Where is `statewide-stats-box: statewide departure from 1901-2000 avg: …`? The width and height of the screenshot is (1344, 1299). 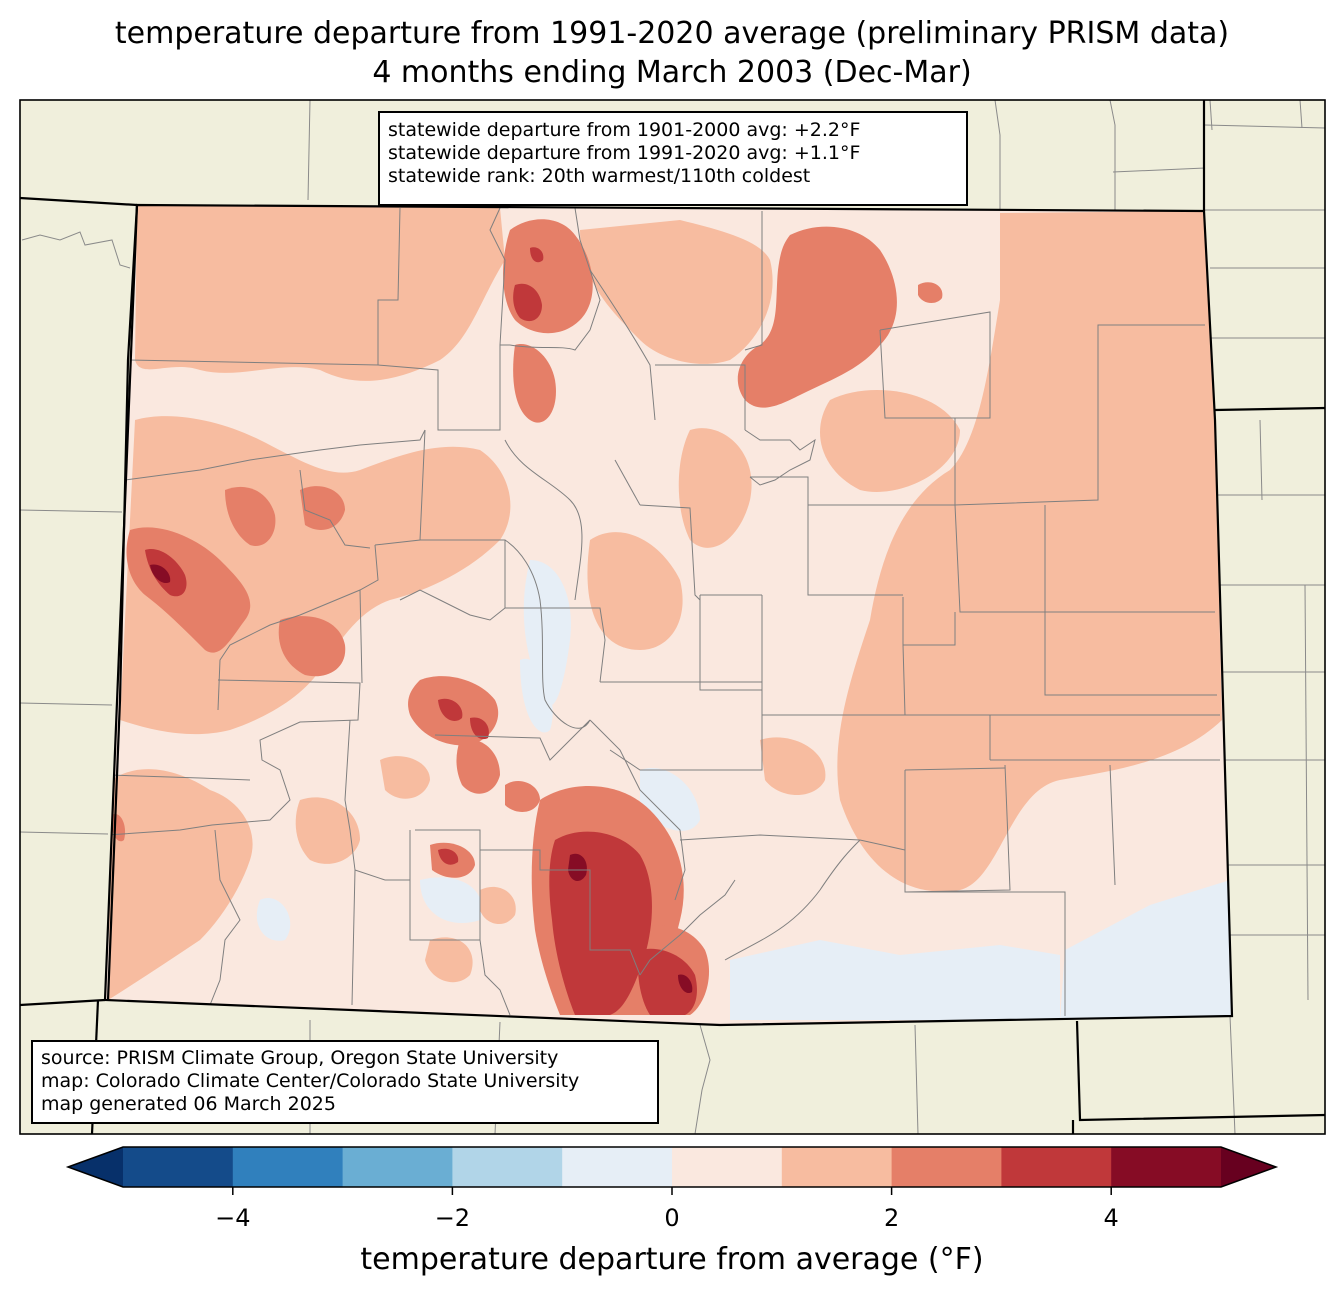
statewide-stats-box: statewide departure from 1901-2000 avg: … is located at coordinates (673, 158).